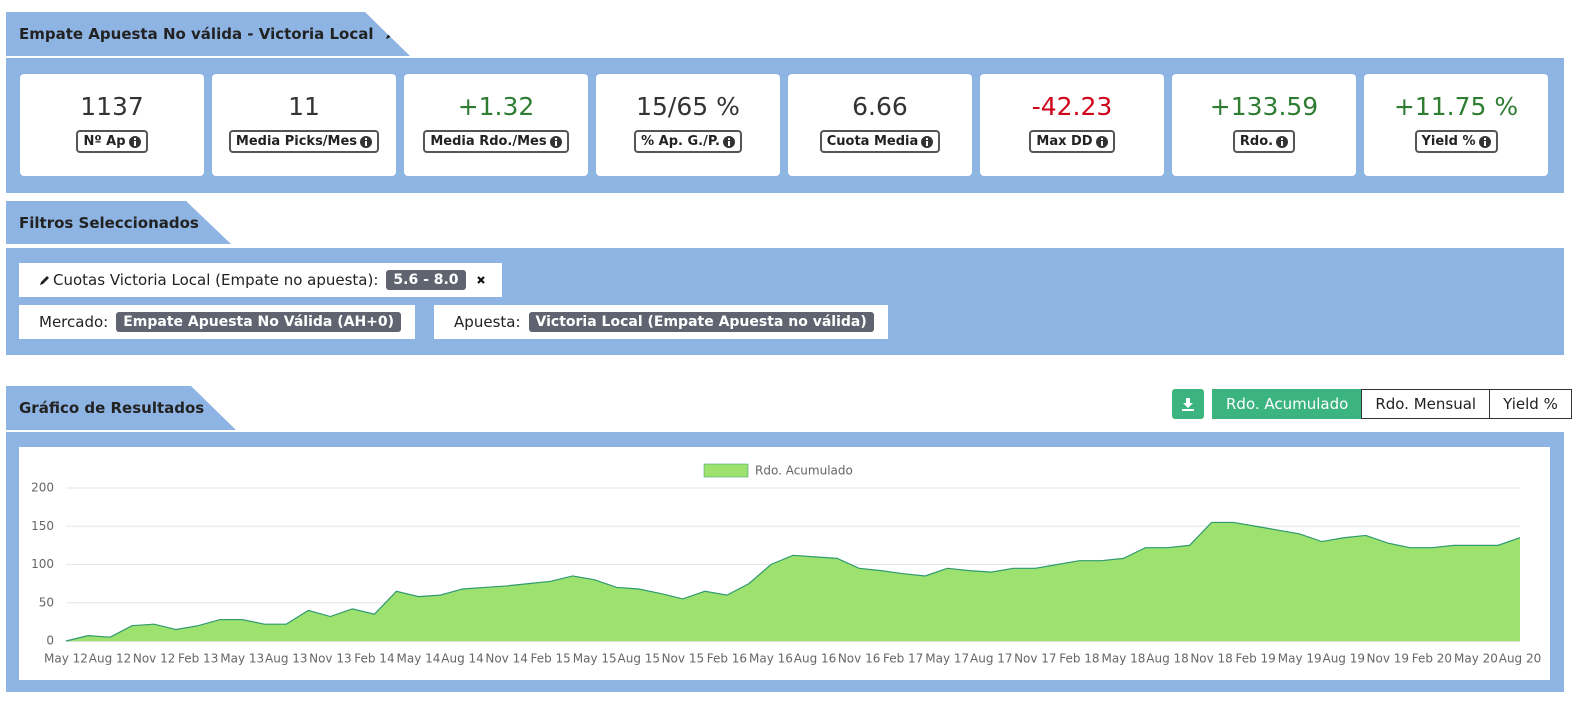  Describe the element at coordinates (804, 471) in the screenshot. I see `legend-label: Rdo. Acumulado` at that location.